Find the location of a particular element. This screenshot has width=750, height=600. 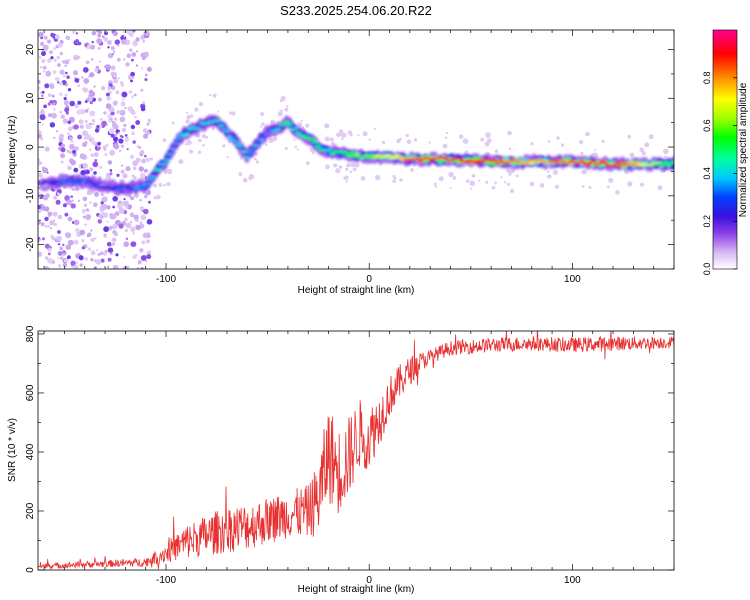

spectrogram-ytick-label: 0 is located at coordinates (30, 147).